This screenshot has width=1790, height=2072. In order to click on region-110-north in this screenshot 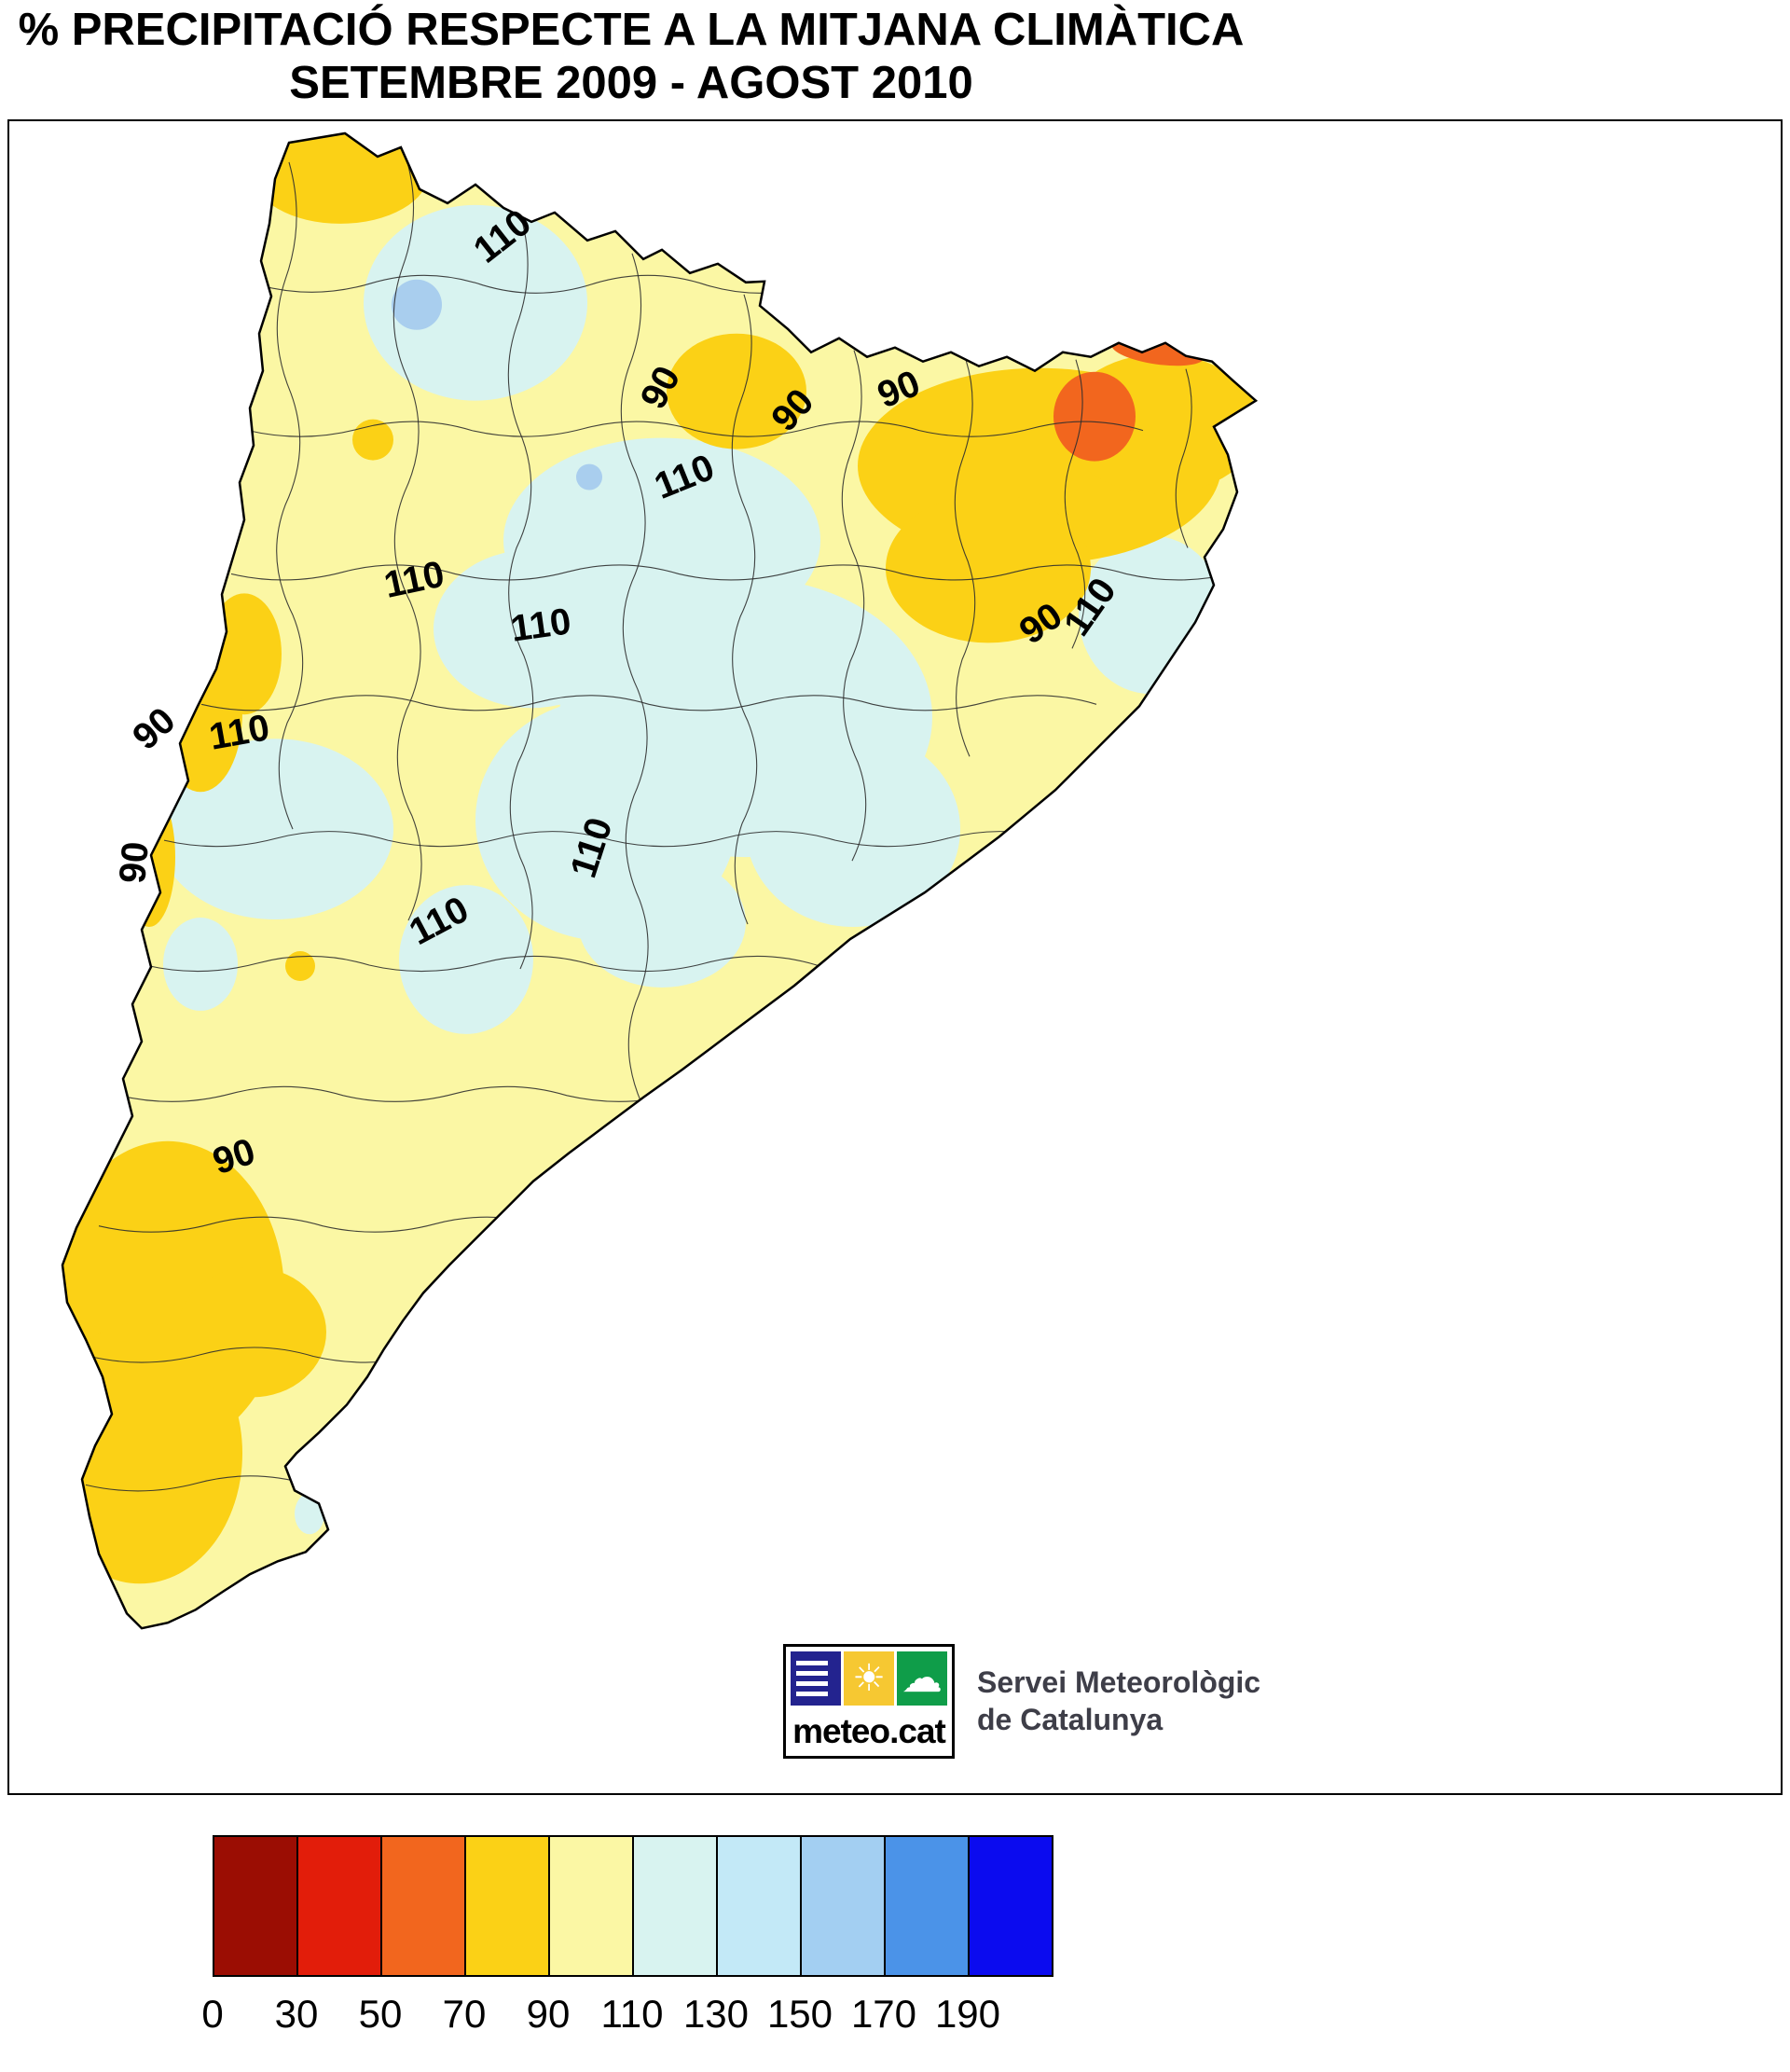, I will do `click(475, 302)`.